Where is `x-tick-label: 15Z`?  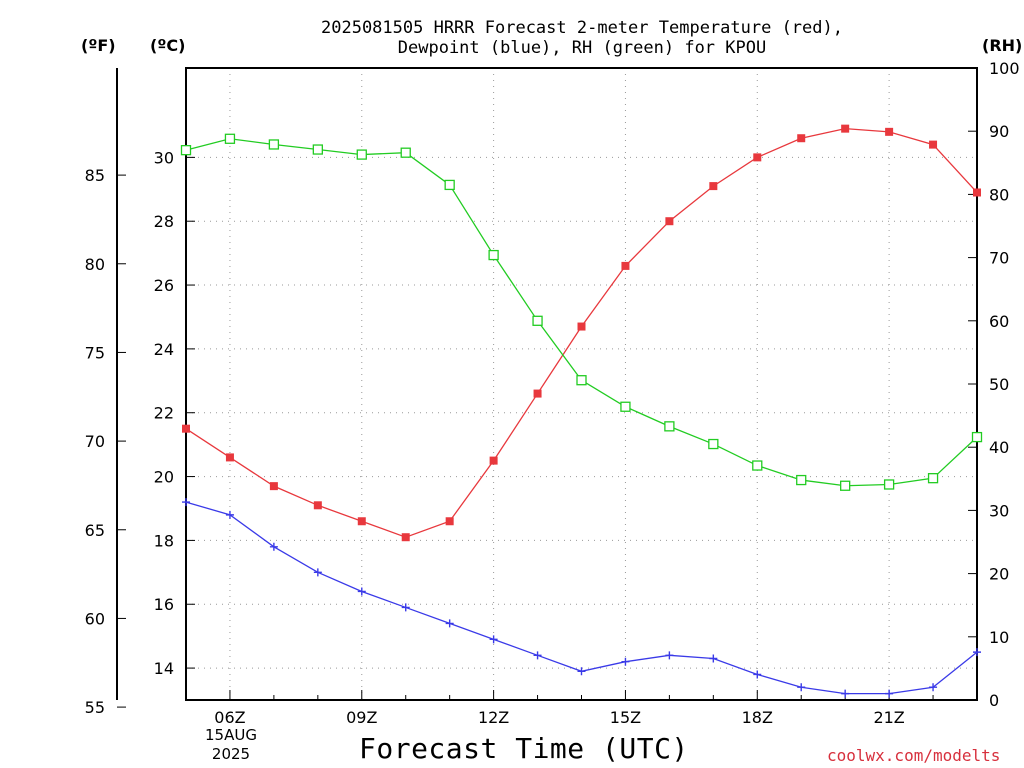 x-tick-label: 15Z is located at coordinates (625, 717).